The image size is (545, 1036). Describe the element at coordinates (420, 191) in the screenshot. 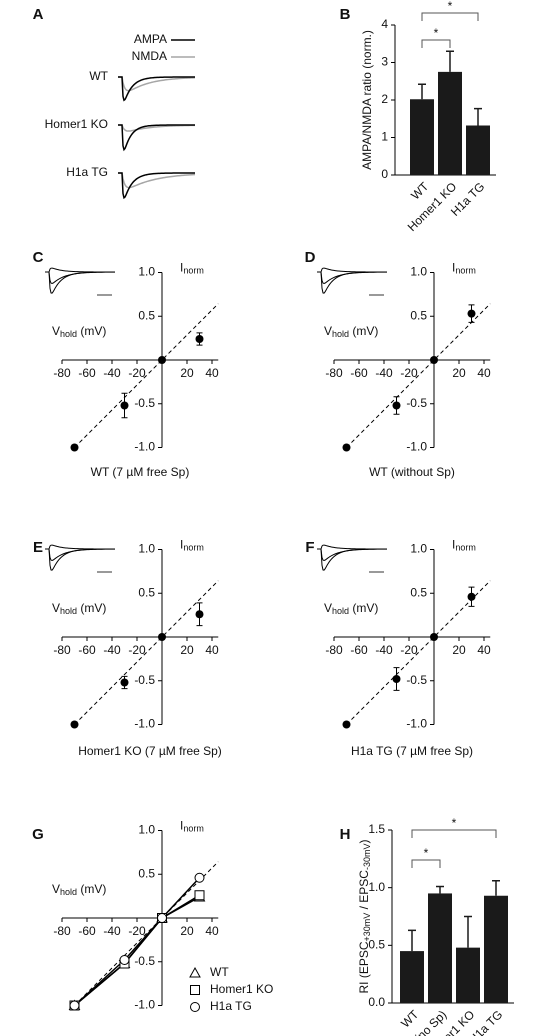

I see `x-tick-label: WT` at that location.